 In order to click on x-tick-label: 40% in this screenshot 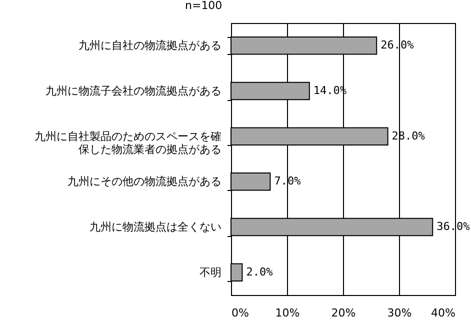, I will do `click(443, 313)`.